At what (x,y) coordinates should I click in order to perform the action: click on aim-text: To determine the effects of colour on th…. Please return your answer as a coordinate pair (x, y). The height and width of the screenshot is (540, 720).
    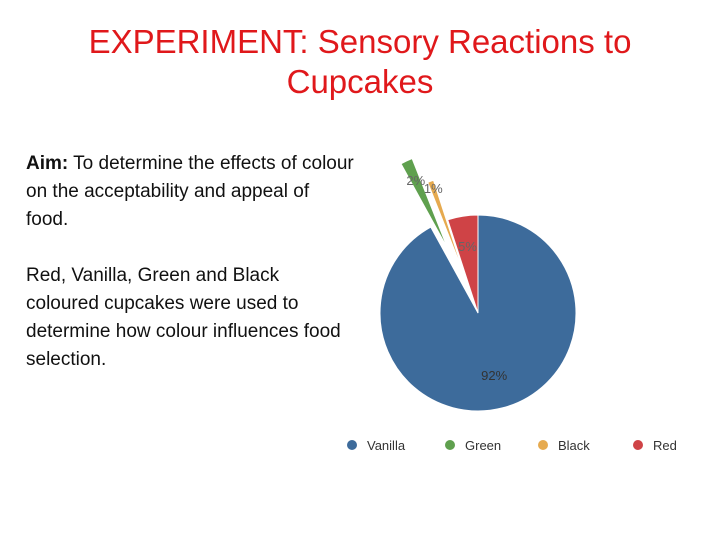
    Looking at the image, I should click on (190, 191).